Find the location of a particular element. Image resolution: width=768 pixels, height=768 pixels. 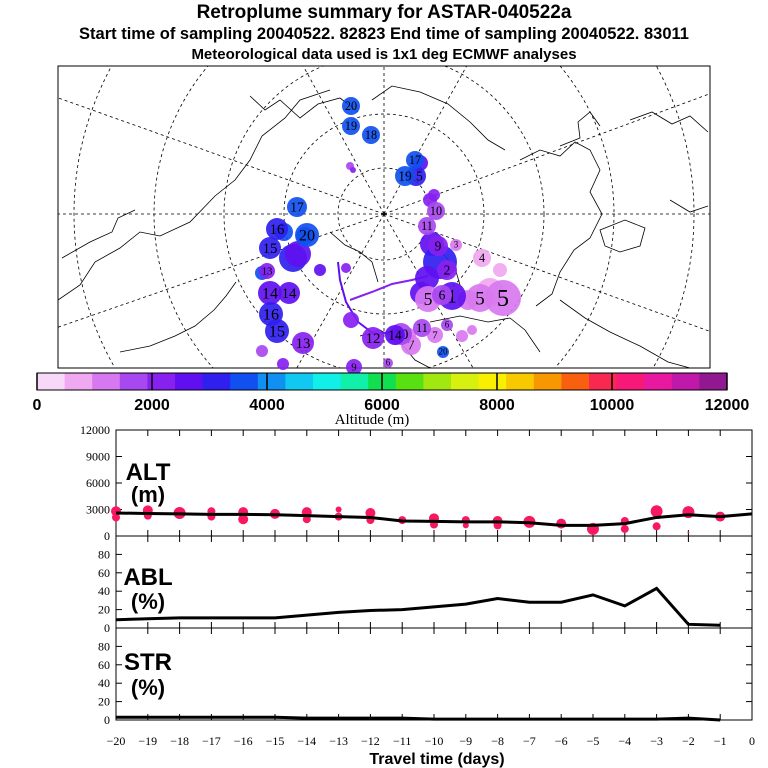

y-tick-label: 6000 is located at coordinates (98, 483).